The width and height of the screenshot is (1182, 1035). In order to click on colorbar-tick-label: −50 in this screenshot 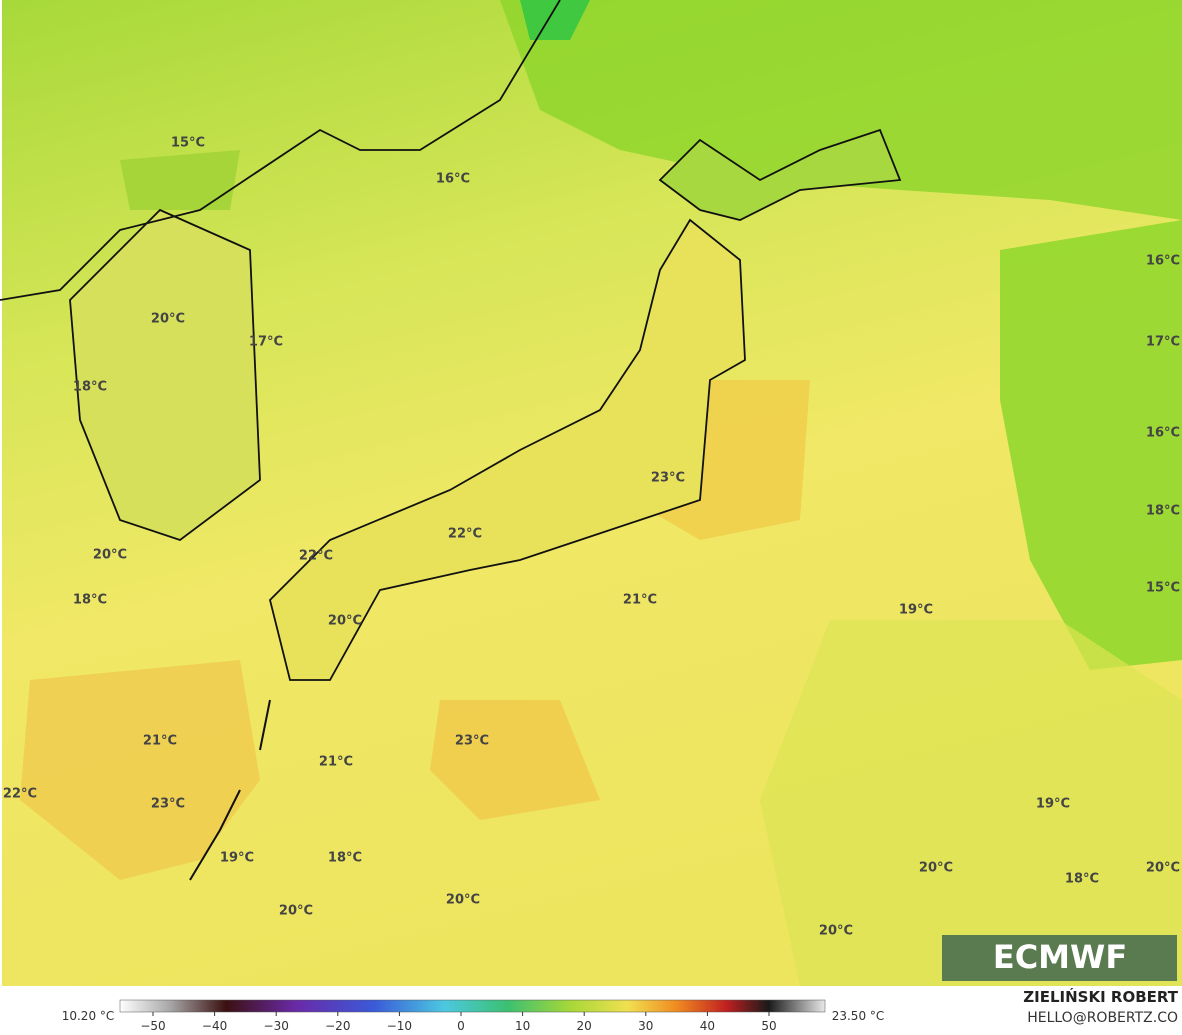, I will do `click(152, 1026)`.